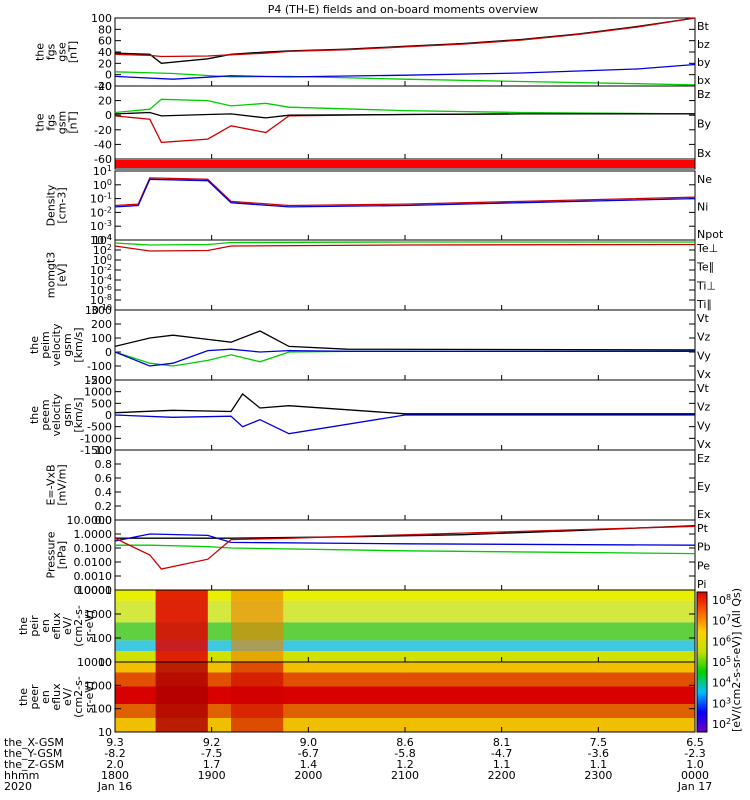 This screenshot has height=800, width=750. Describe the element at coordinates (736, 660) in the screenshot. I see `colorbar-label: [eV/(cm2-s-sr-eV)] (All Qs)` at that location.